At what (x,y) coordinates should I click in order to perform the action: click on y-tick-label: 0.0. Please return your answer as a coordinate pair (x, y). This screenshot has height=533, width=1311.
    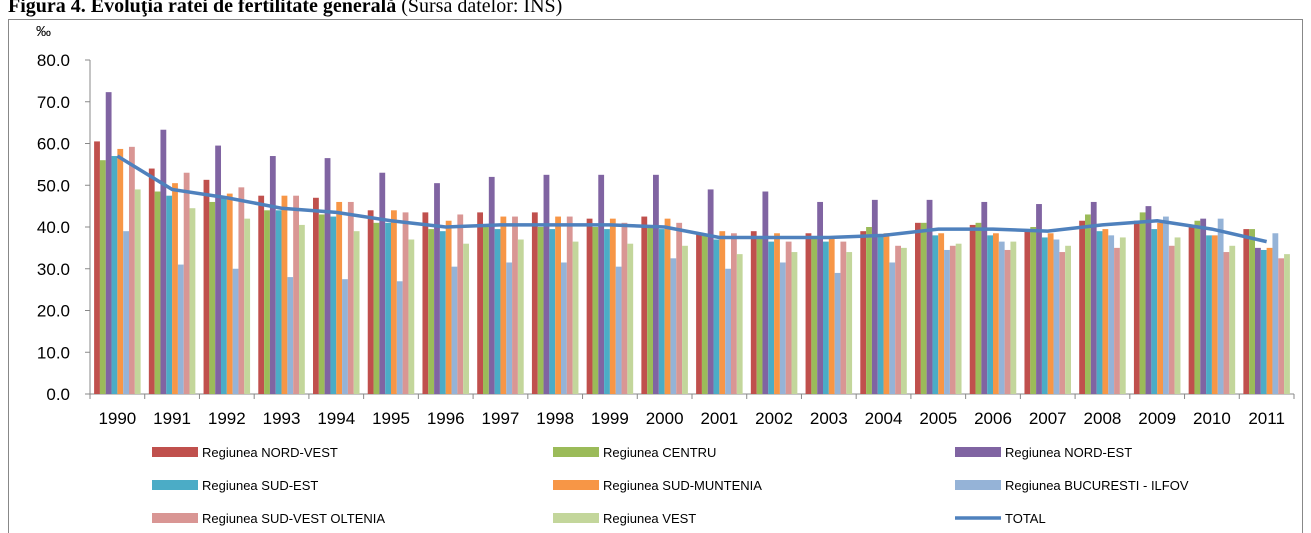
    Looking at the image, I should click on (58, 394).